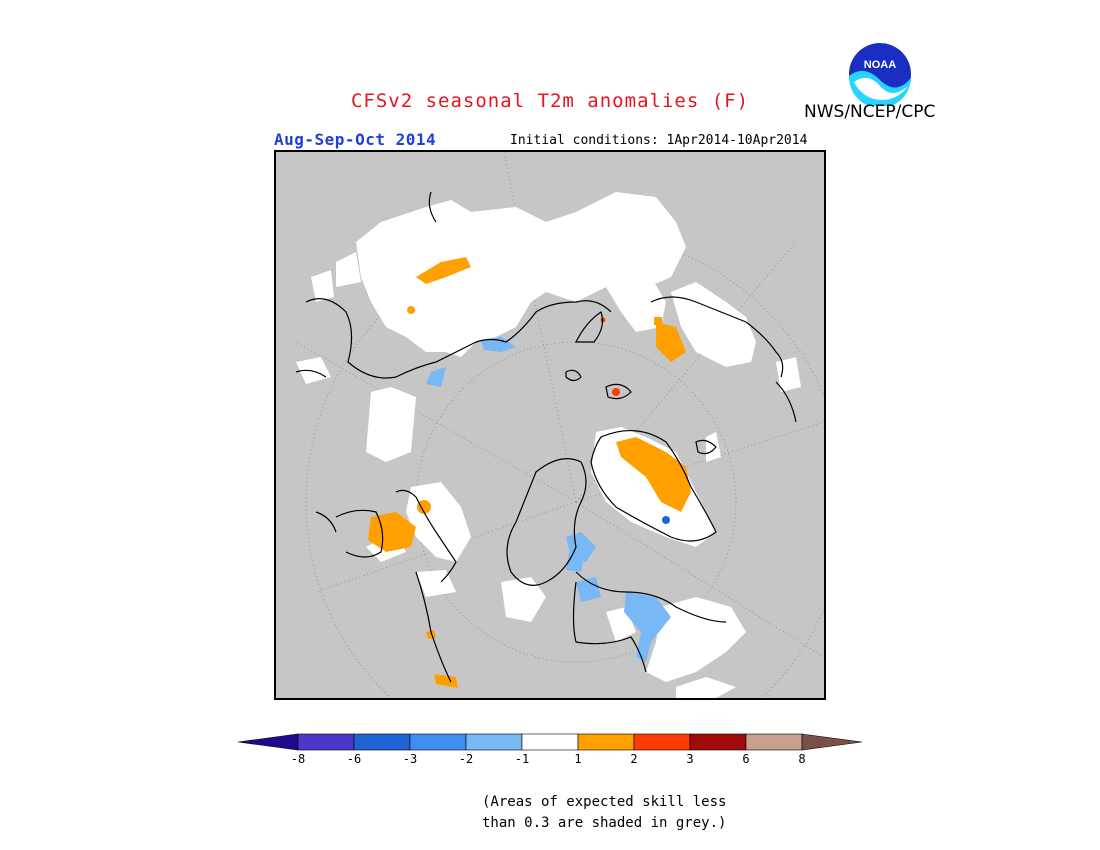 The height and width of the screenshot is (850, 1100). What do you see at coordinates (880, 65) in the screenshot?
I see `logo-text: NOAA` at bounding box center [880, 65].